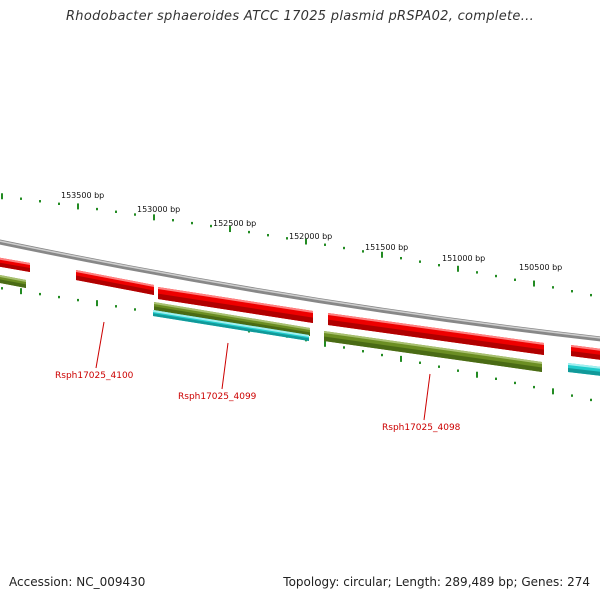 The image size is (600, 600). What do you see at coordinates (94, 376) in the screenshot?
I see `gene-label: Rsph17025_4100` at bounding box center [94, 376].